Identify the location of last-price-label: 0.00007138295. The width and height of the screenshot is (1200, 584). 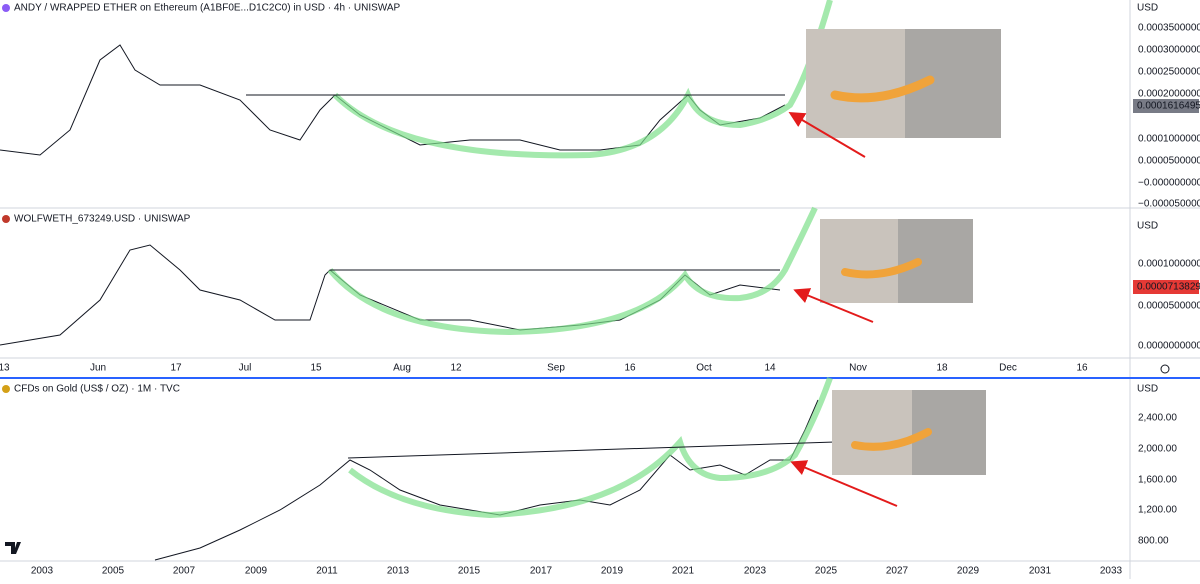
(1168, 287).